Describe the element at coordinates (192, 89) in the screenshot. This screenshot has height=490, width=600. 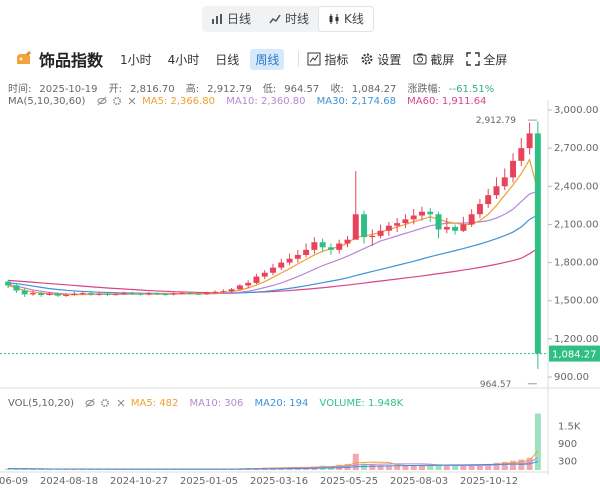
I see `high-label: 高:` at that location.